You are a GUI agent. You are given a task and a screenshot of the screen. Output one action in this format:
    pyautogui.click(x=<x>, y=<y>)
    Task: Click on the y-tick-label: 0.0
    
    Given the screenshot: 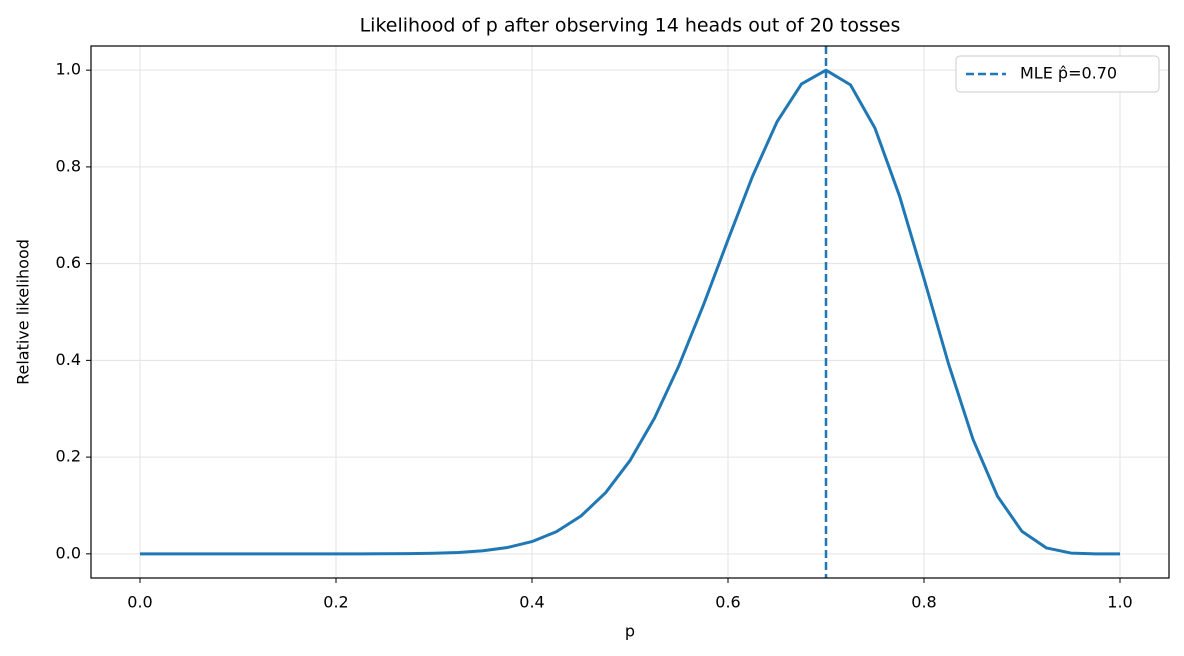 What is the action you would take?
    pyautogui.click(x=68, y=552)
    